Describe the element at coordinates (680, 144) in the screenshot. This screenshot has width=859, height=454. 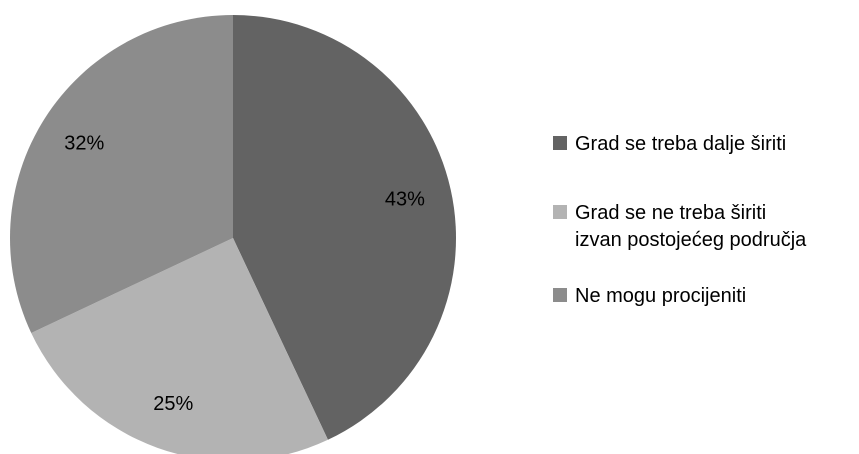
I see `legend-label-1-line-1: Grad se treba dalje širiti` at that location.